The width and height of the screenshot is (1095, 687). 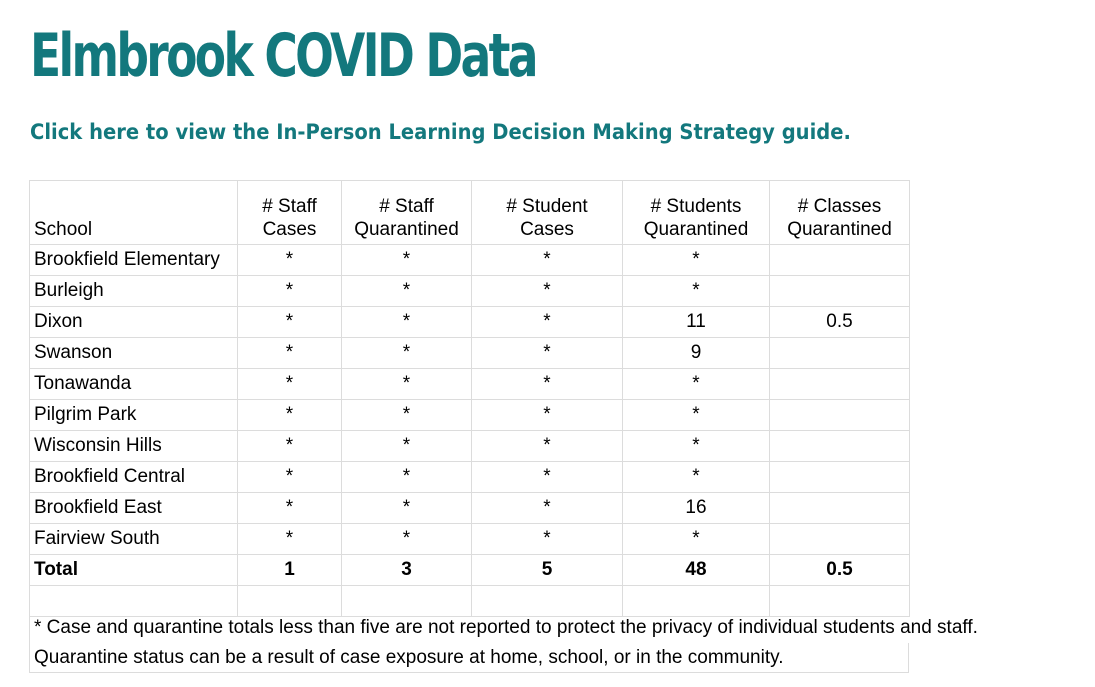 I want to click on total-classes-quarantined: 0.5, so click(x=839, y=570).